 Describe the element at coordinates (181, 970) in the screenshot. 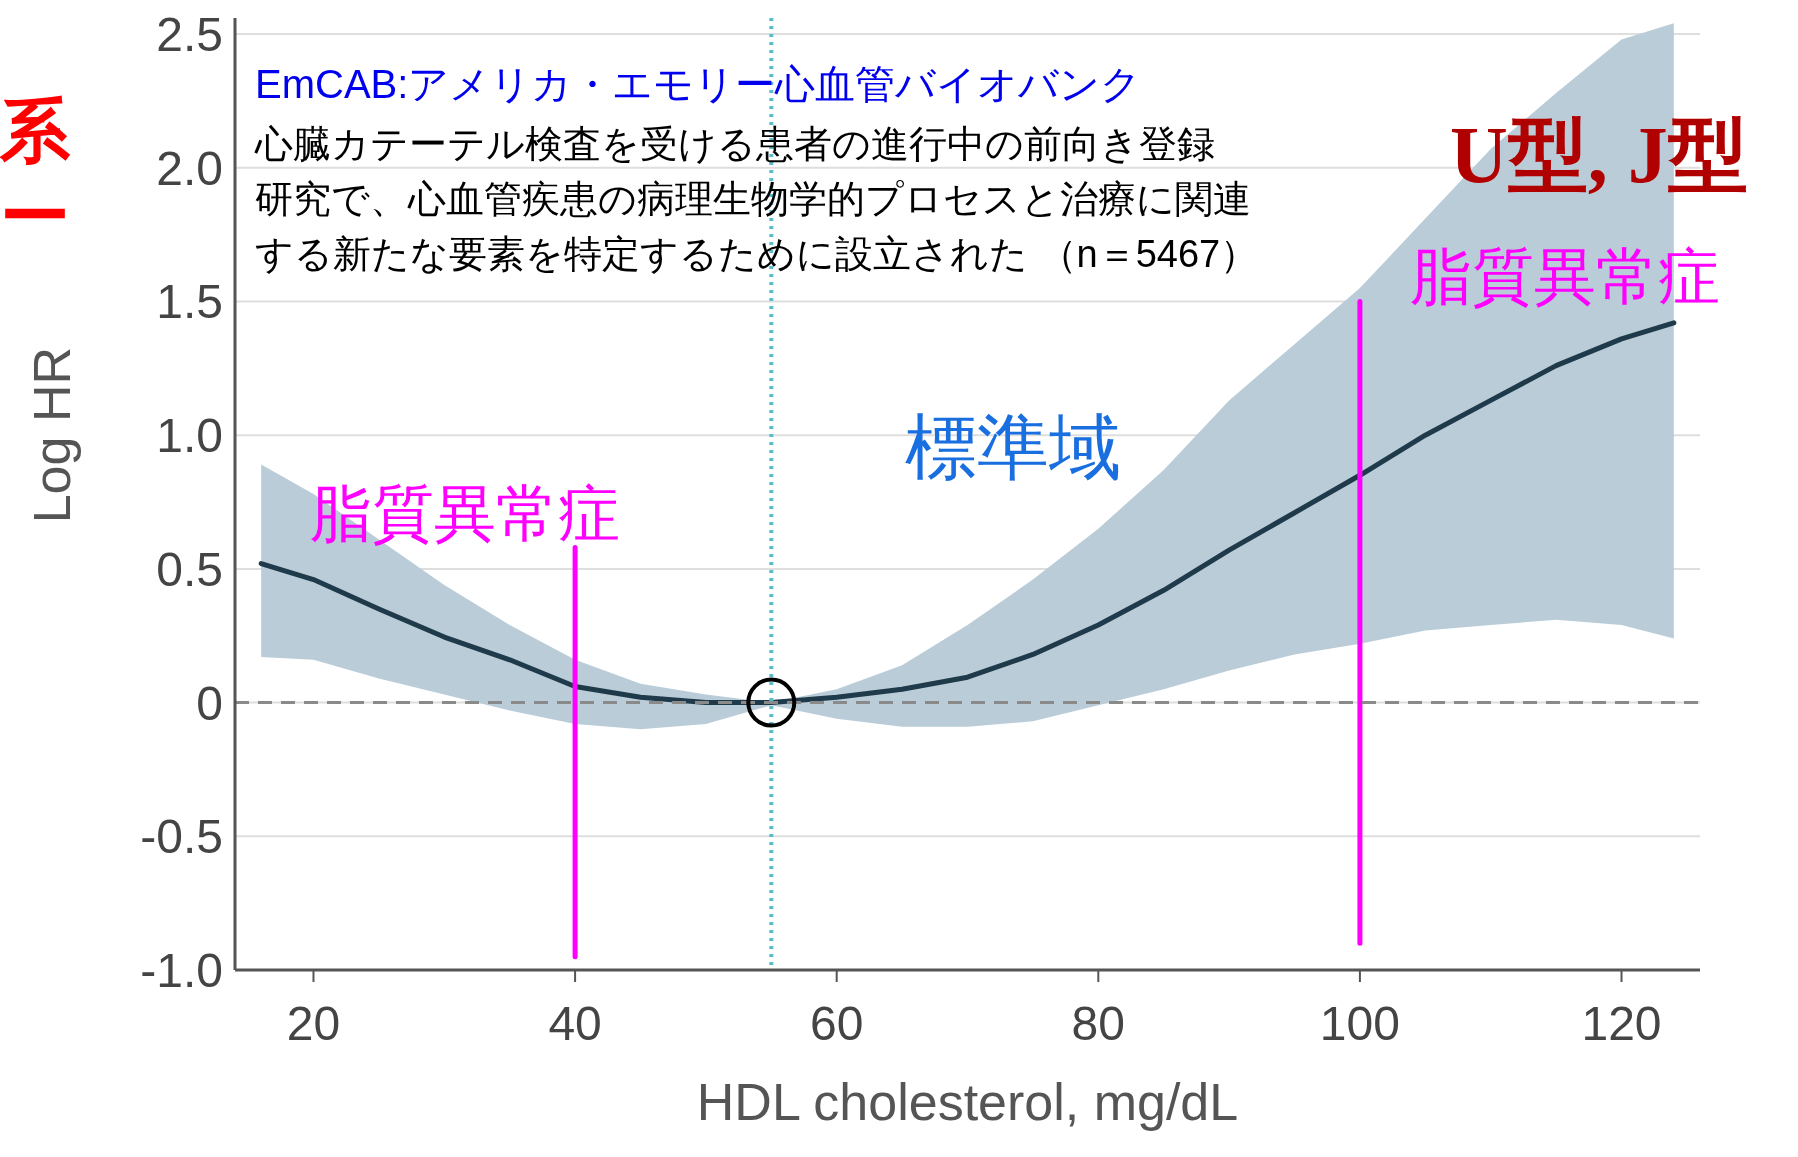

I see `y-tick-label: -1.0` at that location.